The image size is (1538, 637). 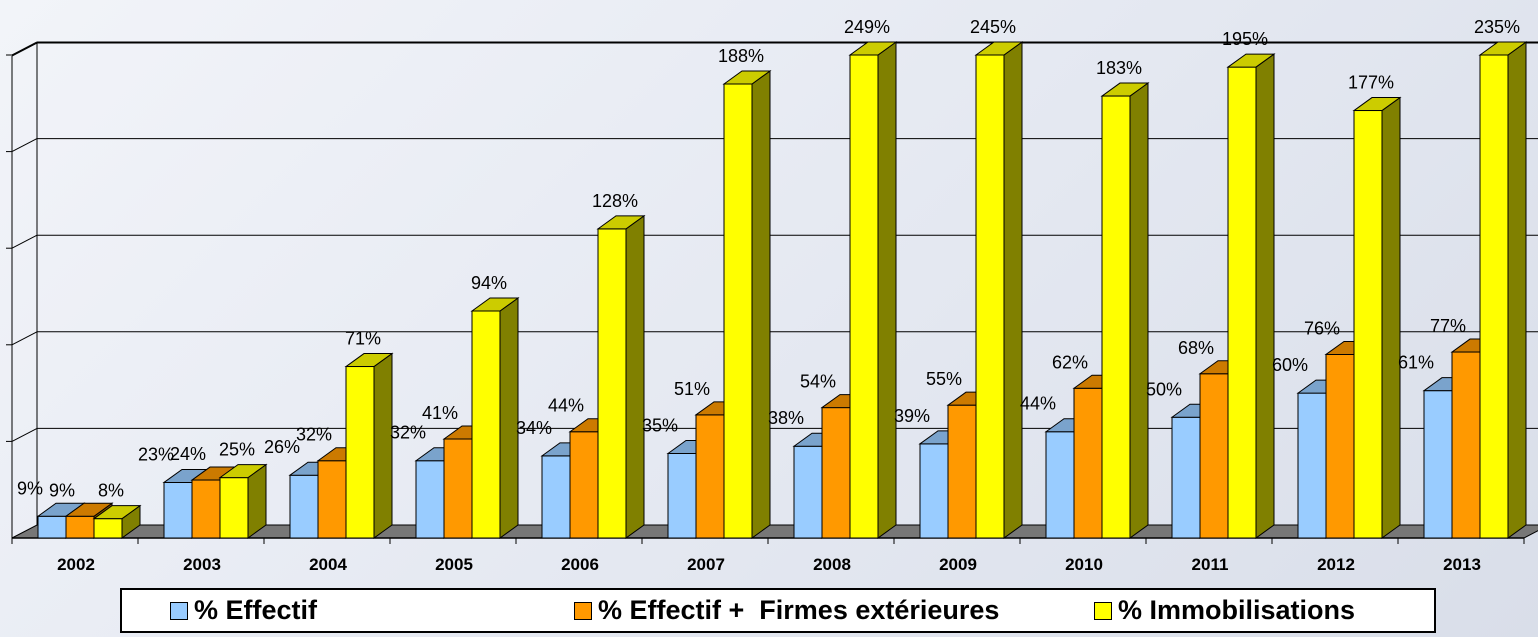 What do you see at coordinates (1196, 348) in the screenshot?
I see `data-label: 68%` at bounding box center [1196, 348].